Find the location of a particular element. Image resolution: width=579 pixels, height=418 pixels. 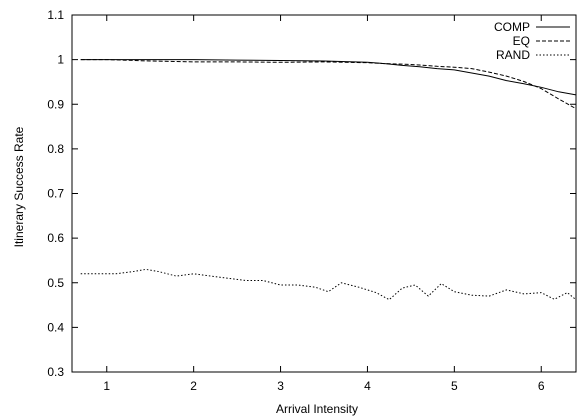

y-tick-label: 0.9 is located at coordinates (55, 104).